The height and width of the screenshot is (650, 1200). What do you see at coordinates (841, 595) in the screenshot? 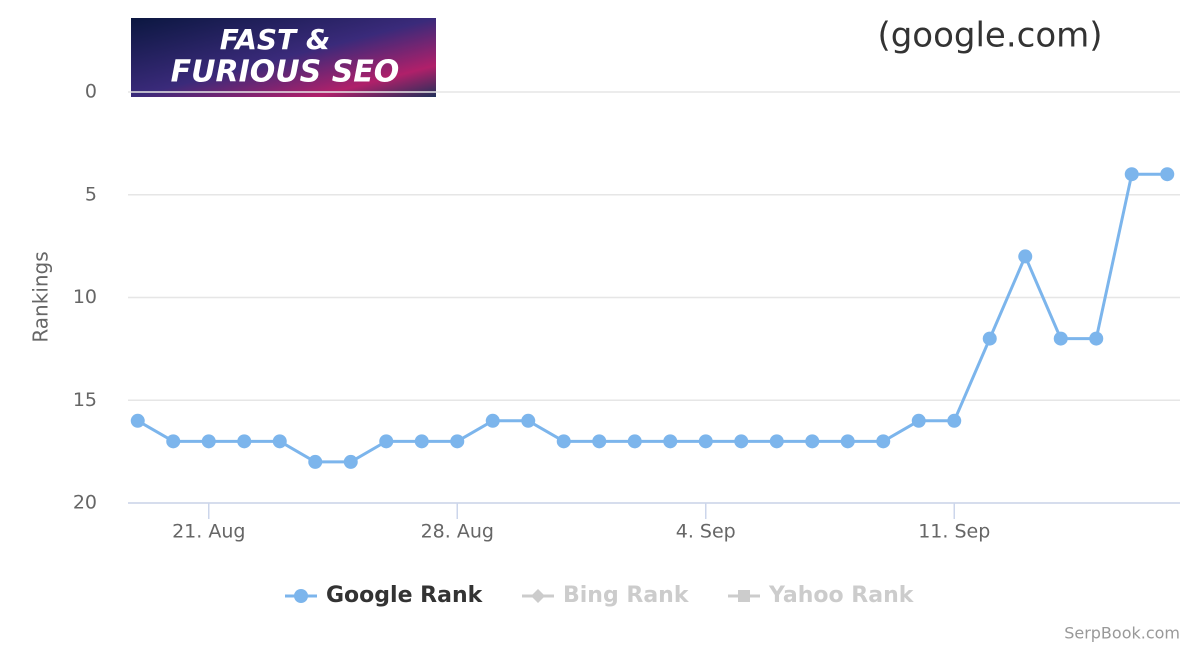
I see `legend-label: Yahoo Rank` at bounding box center [841, 595].